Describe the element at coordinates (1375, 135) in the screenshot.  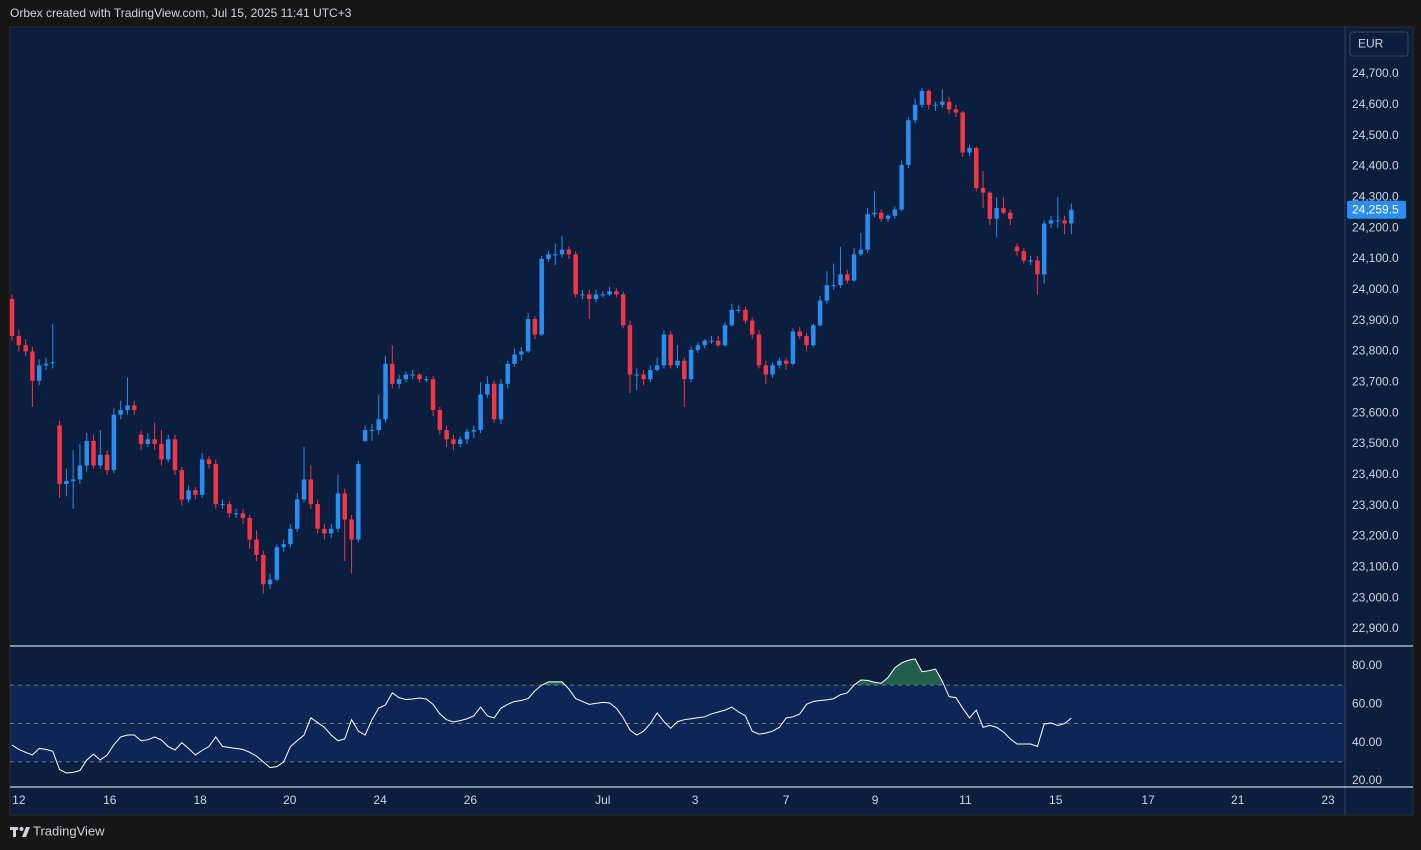
I see `y-tick-label: 24,500.0` at that location.